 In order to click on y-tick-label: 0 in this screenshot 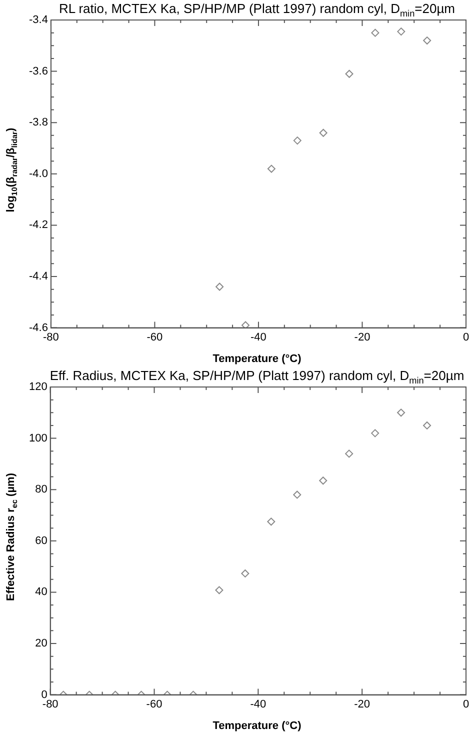, I will do `click(44, 694)`.